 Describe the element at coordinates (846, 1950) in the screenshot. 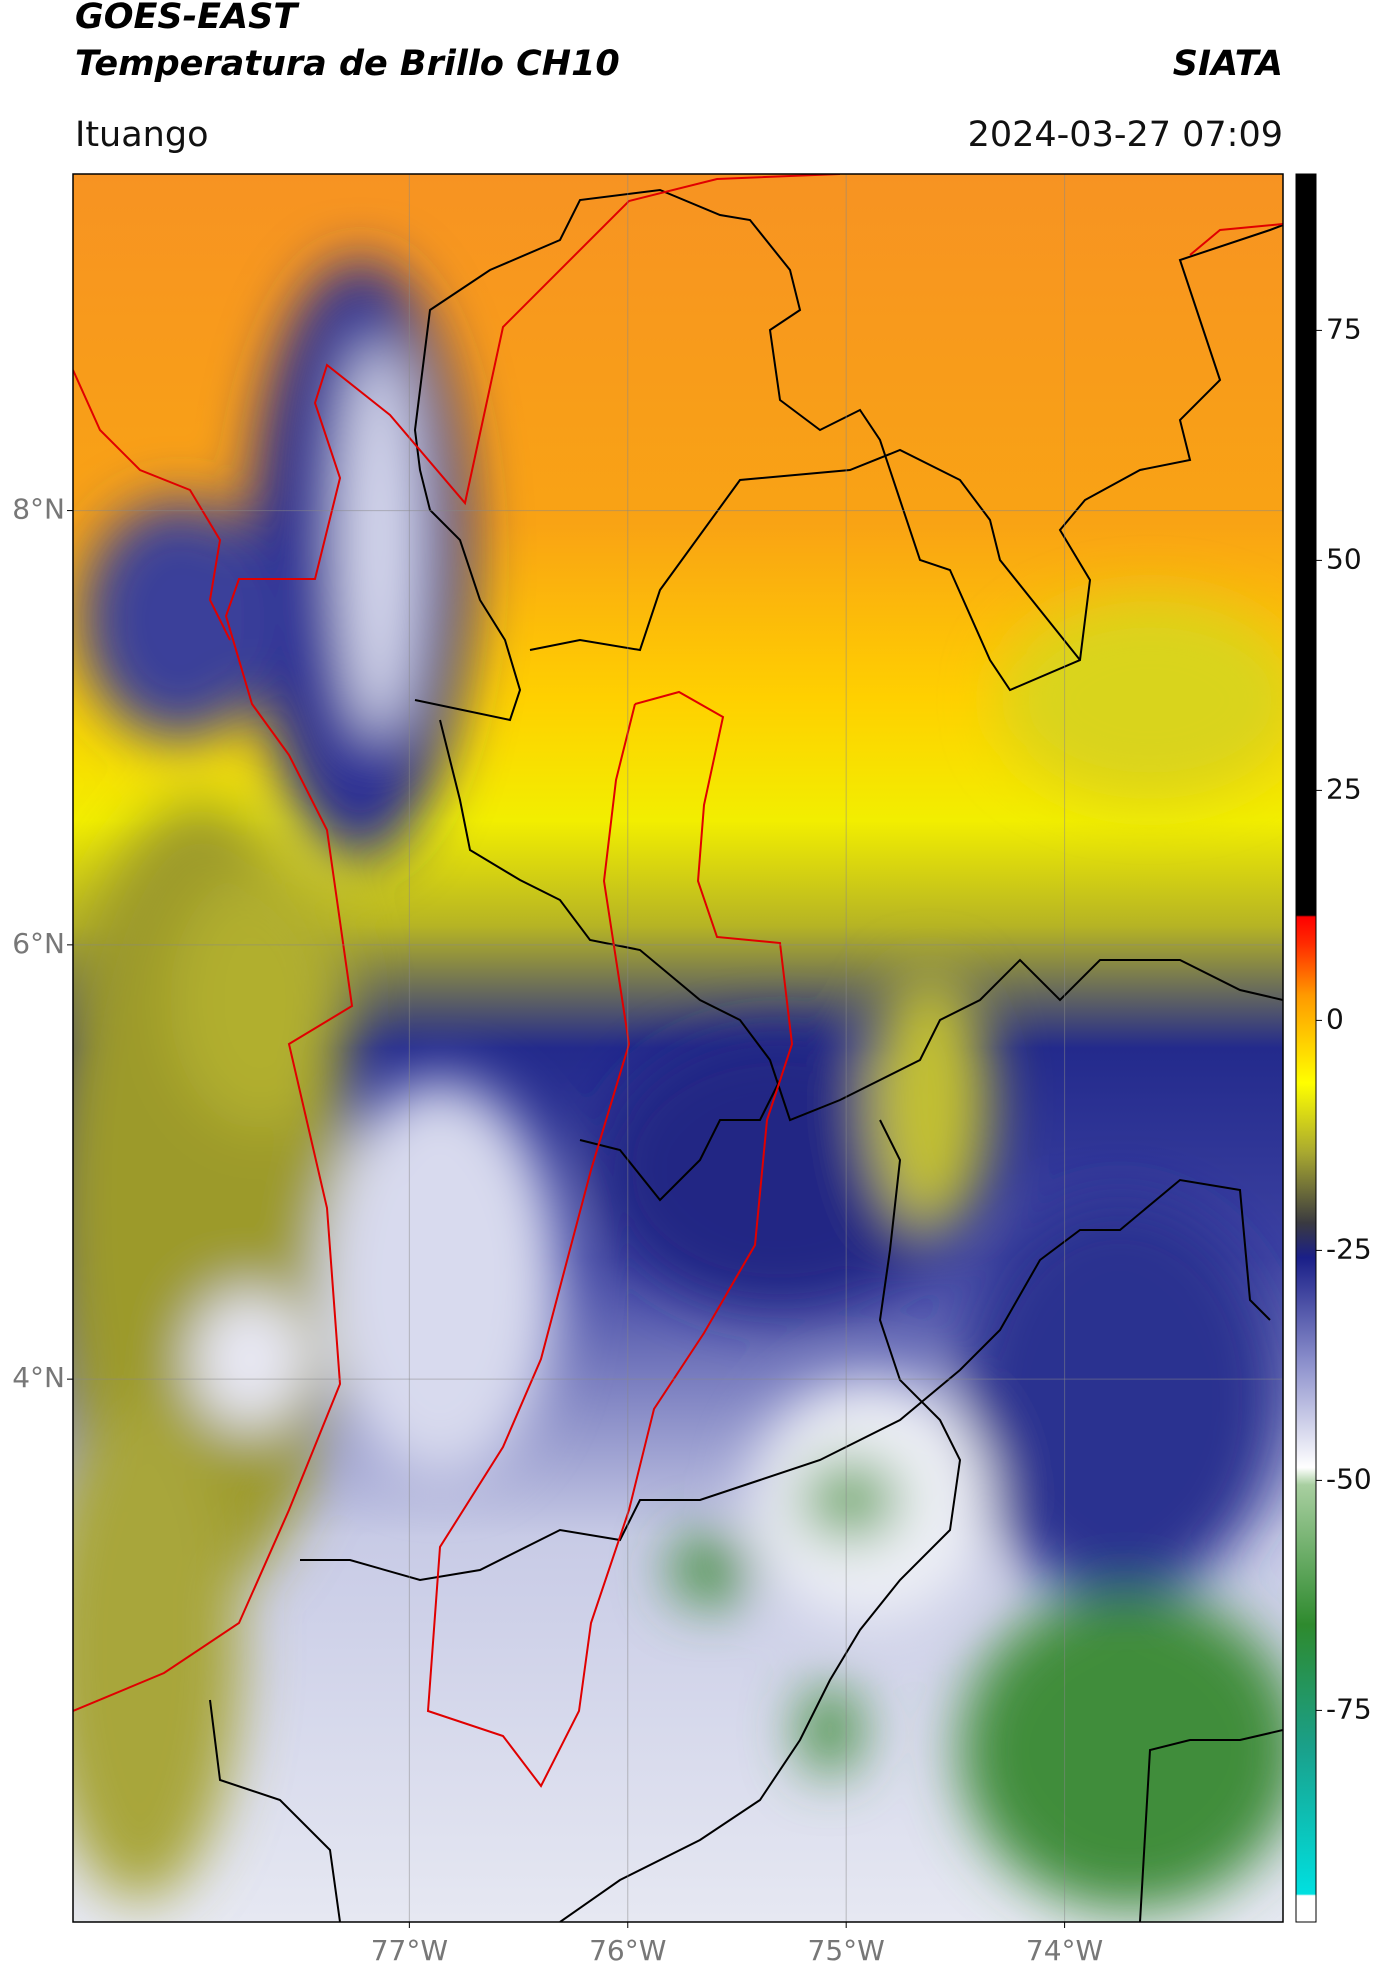

I see `lon-label: 75°W` at that location.